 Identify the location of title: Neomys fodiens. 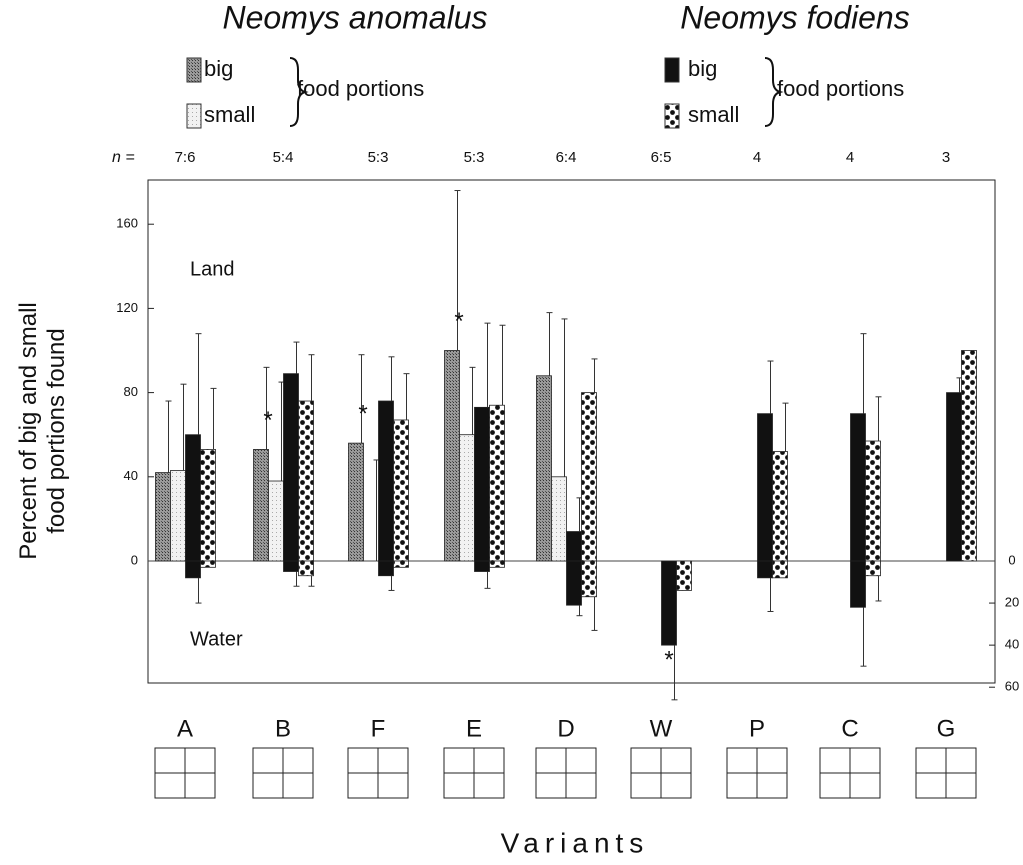
(794, 17).